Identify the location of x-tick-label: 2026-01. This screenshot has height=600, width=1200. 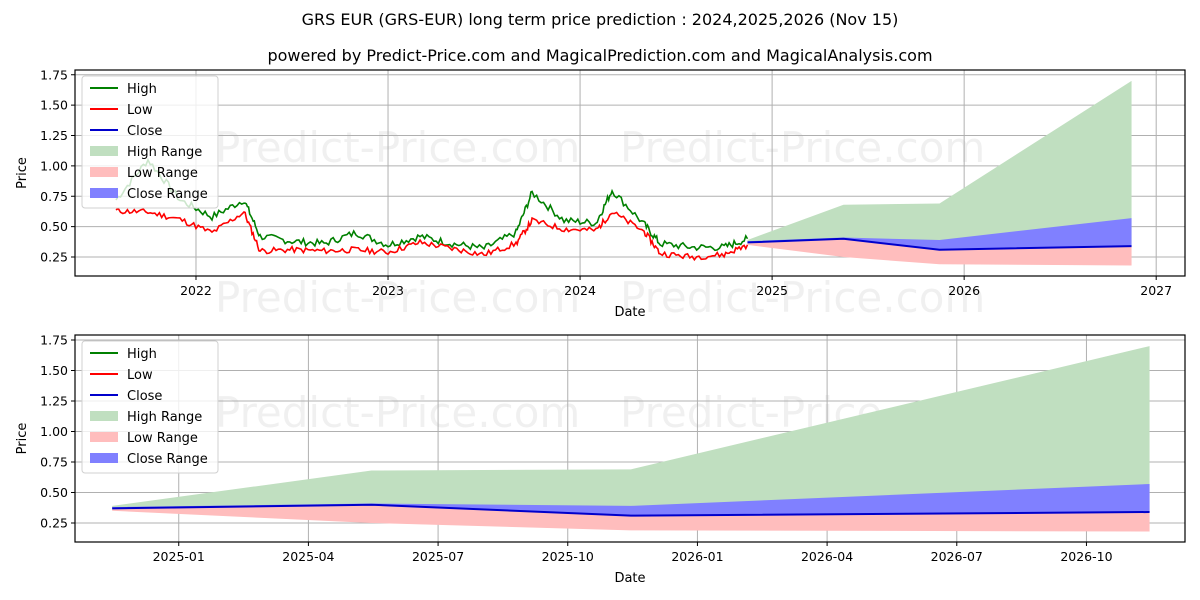
(697, 556).